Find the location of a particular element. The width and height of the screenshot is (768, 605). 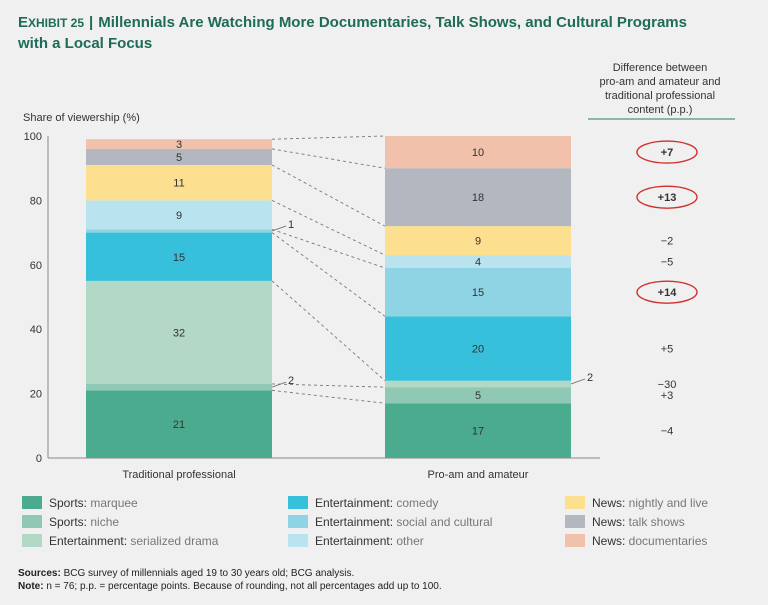

difference-value: +5 is located at coordinates (667, 350).